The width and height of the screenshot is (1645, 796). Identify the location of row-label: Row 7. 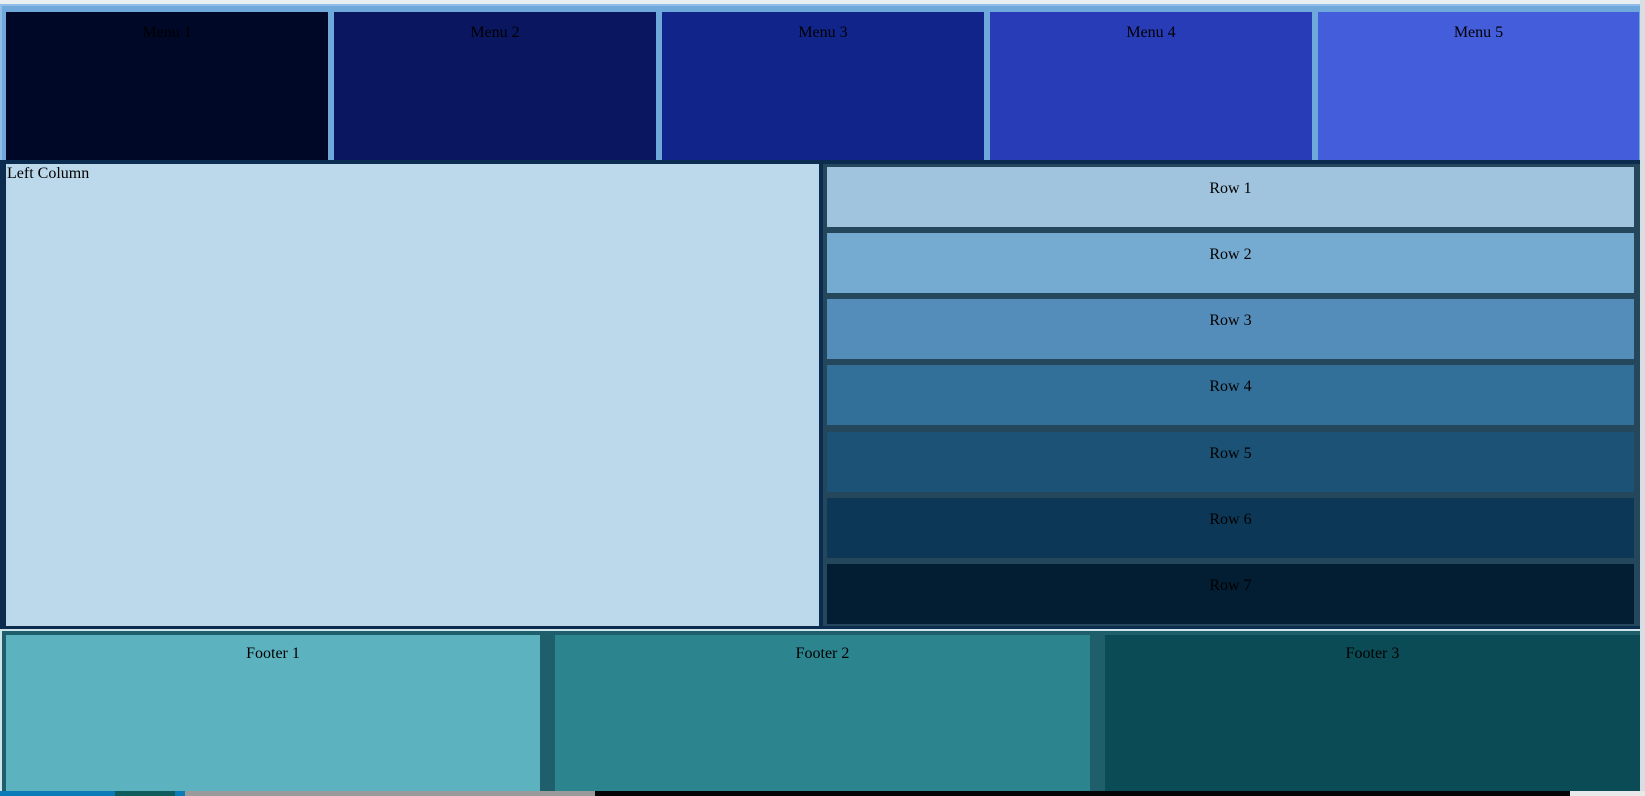
(1230, 585).